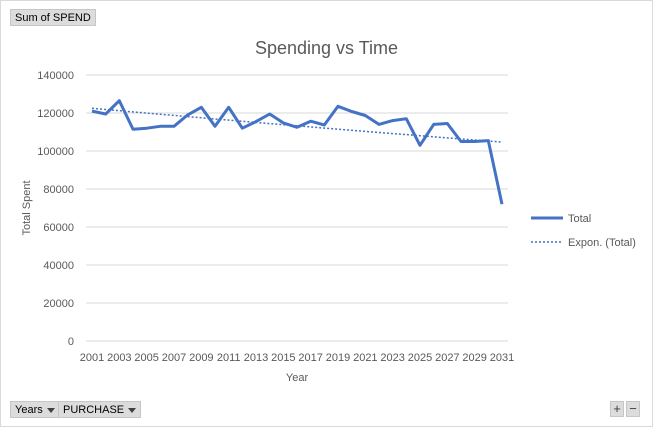 Image resolution: width=653 pixels, height=427 pixels. What do you see at coordinates (119, 358) in the screenshot?
I see `x-tick-label: 2003` at bounding box center [119, 358].